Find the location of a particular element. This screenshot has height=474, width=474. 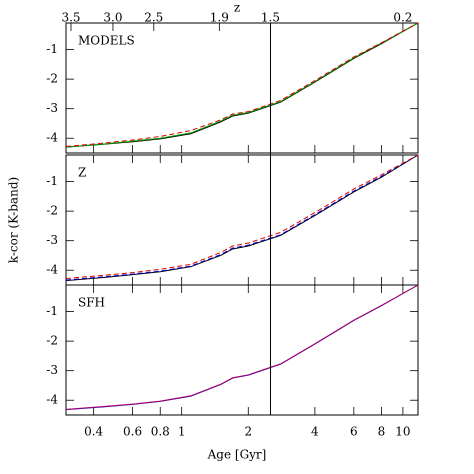

x-tick-label: 0.6 is located at coordinates (132, 432).